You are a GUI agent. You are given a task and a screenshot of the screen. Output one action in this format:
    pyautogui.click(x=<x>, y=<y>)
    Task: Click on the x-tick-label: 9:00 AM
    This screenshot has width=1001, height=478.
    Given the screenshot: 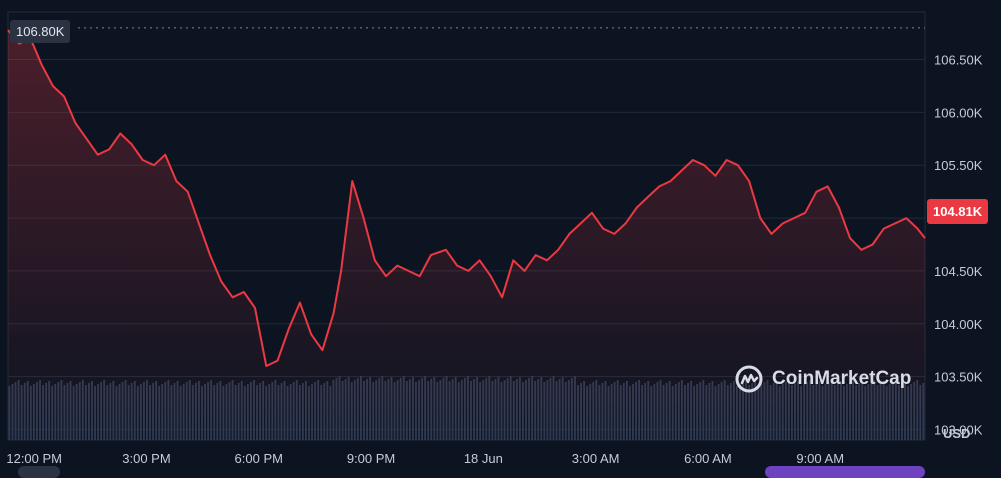 What is the action you would take?
    pyautogui.click(x=820, y=458)
    